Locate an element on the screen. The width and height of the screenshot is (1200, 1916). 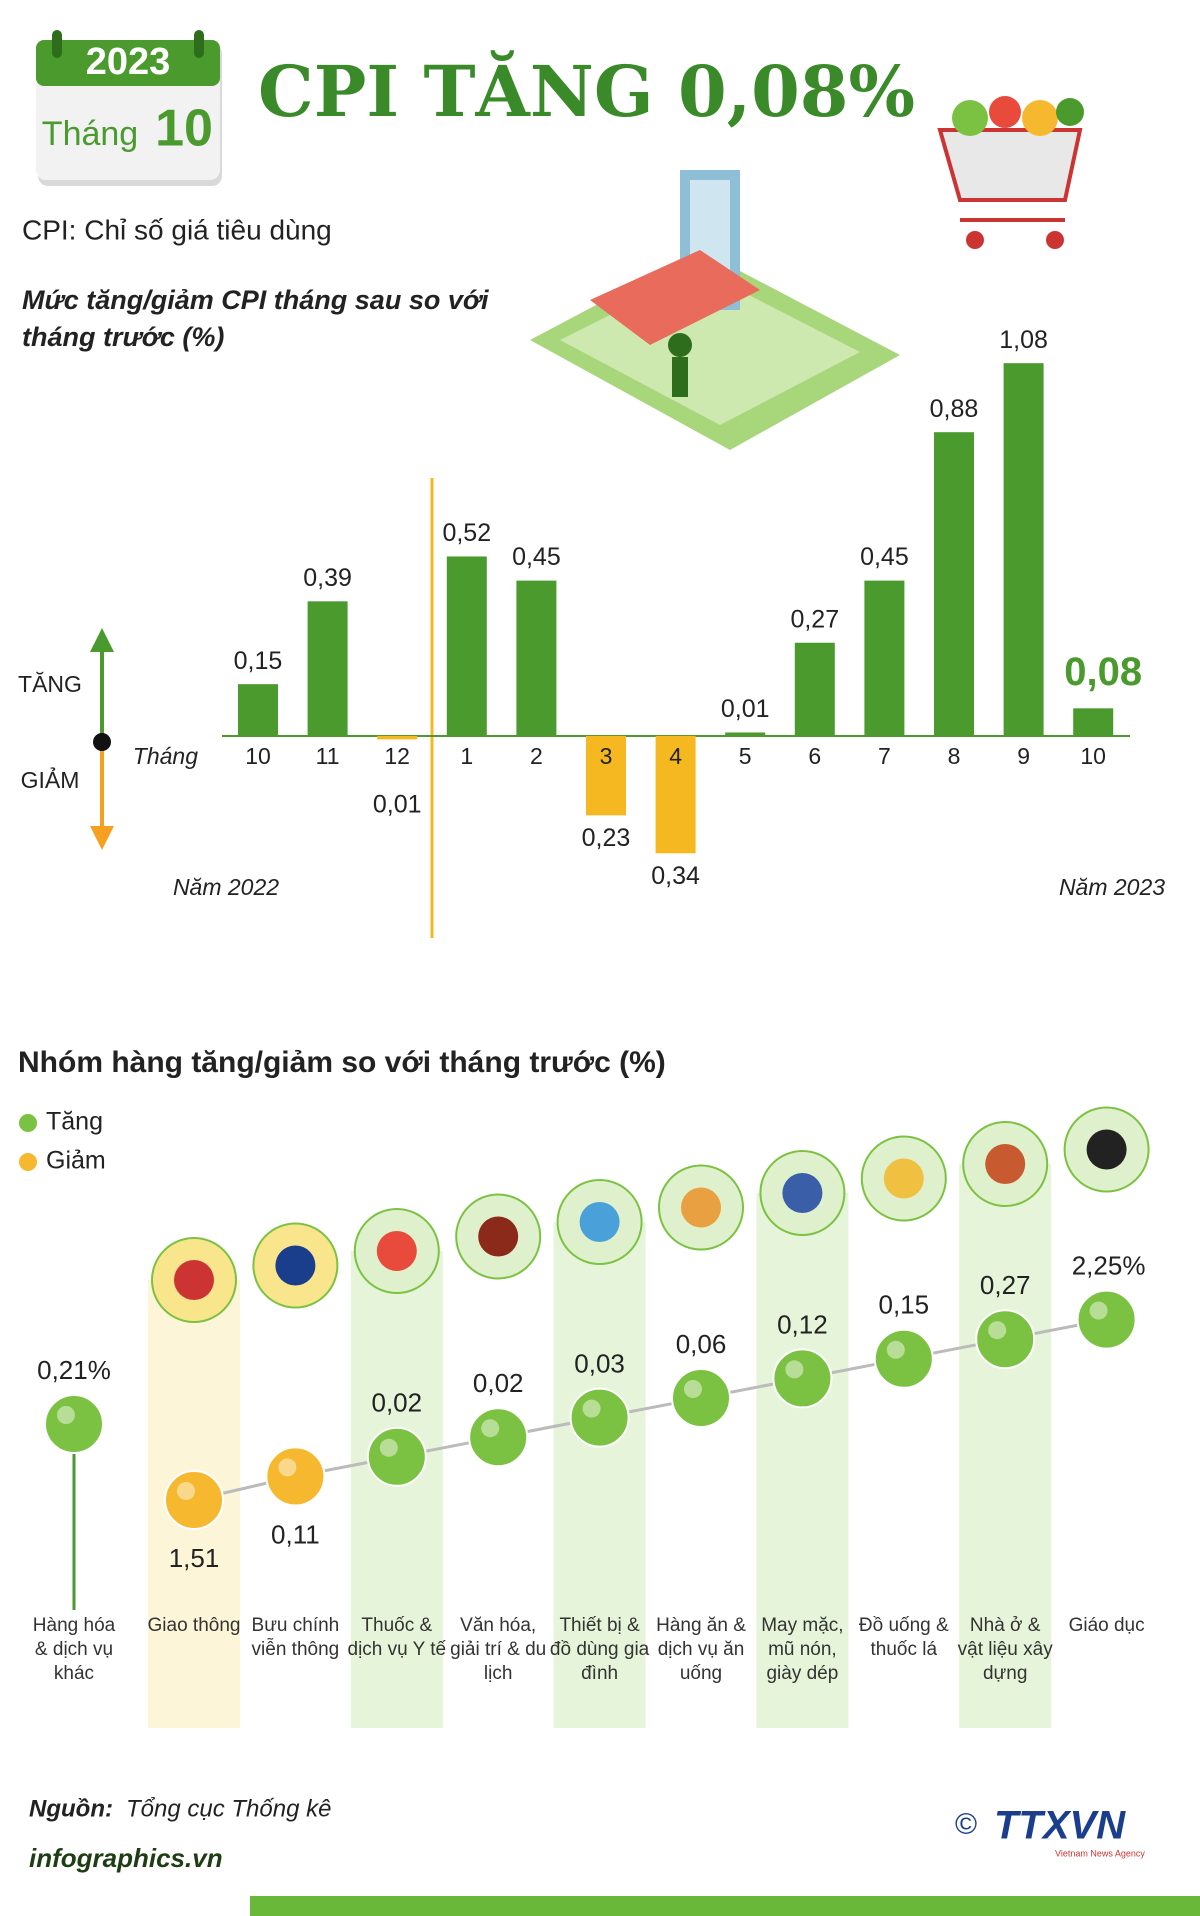
category-label-box: Bưu chính viễn thông is located at coordinates (295, 1637).